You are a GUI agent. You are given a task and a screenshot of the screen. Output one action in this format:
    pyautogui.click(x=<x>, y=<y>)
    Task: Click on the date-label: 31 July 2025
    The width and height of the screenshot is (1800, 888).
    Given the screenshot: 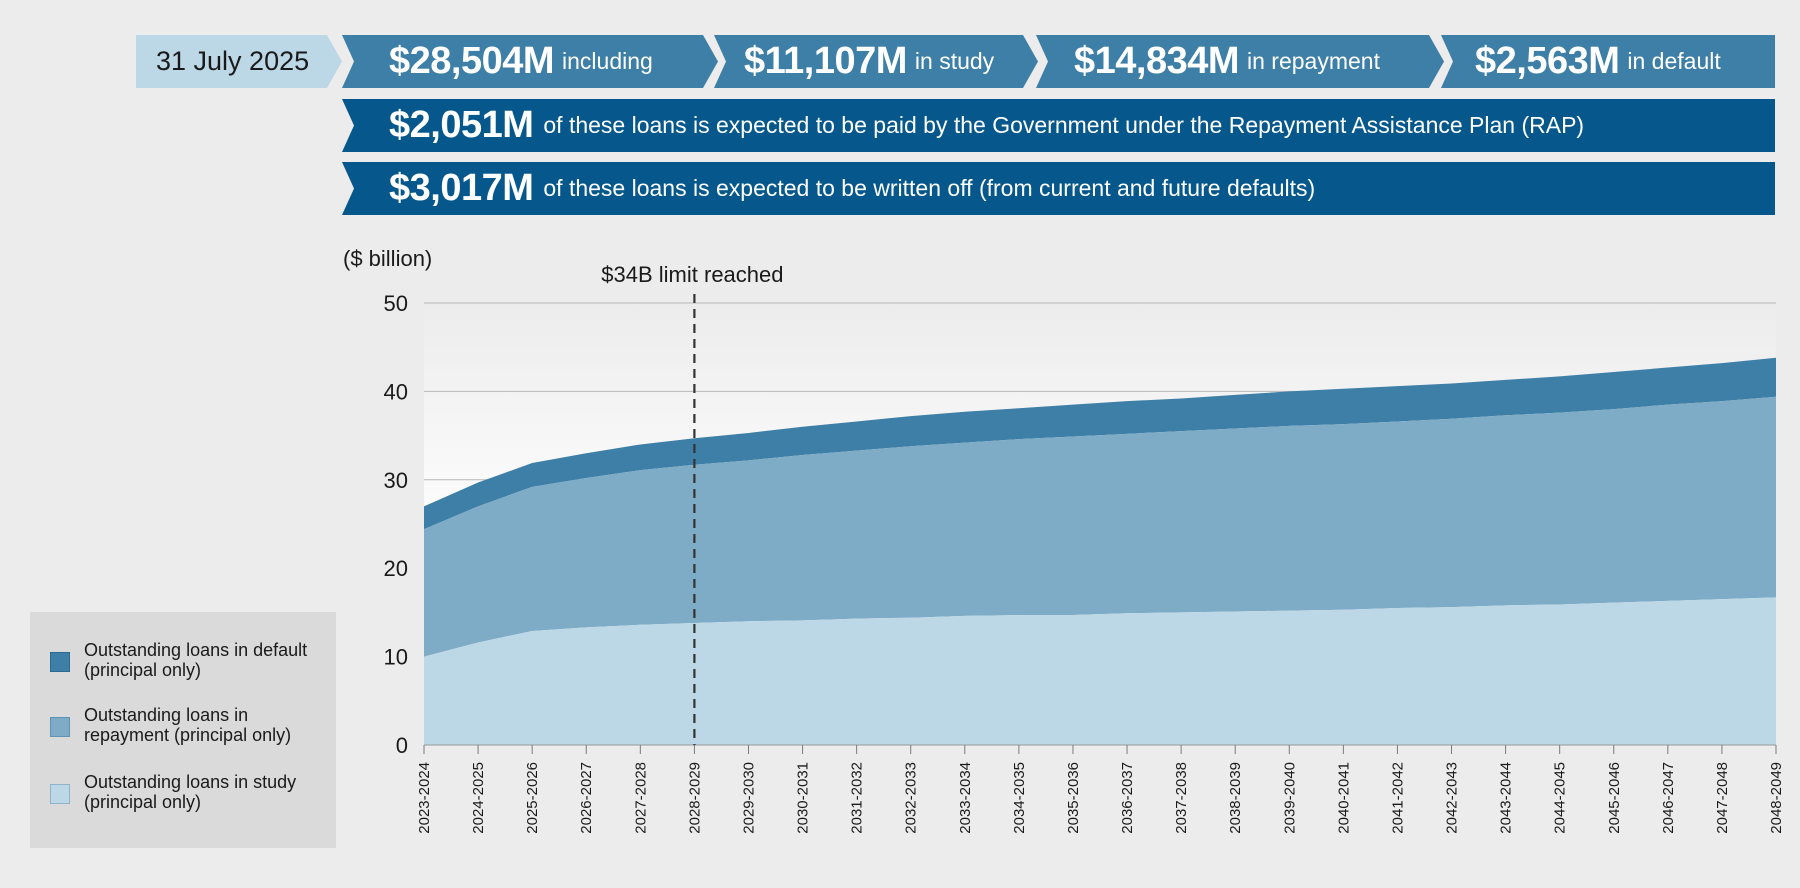 What is the action you would take?
    pyautogui.click(x=239, y=61)
    